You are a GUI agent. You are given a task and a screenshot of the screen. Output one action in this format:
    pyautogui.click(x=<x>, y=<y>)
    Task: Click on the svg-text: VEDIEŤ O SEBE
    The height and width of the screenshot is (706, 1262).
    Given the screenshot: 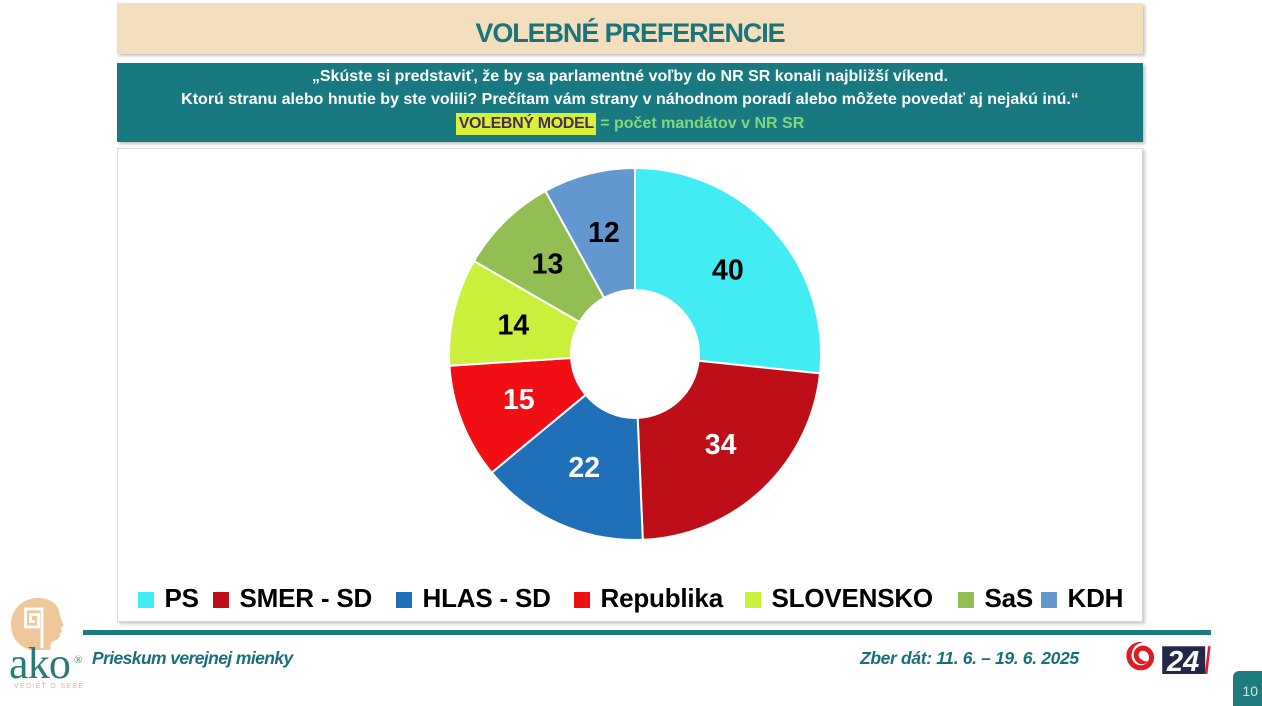 What is the action you would take?
    pyautogui.click(x=49, y=685)
    